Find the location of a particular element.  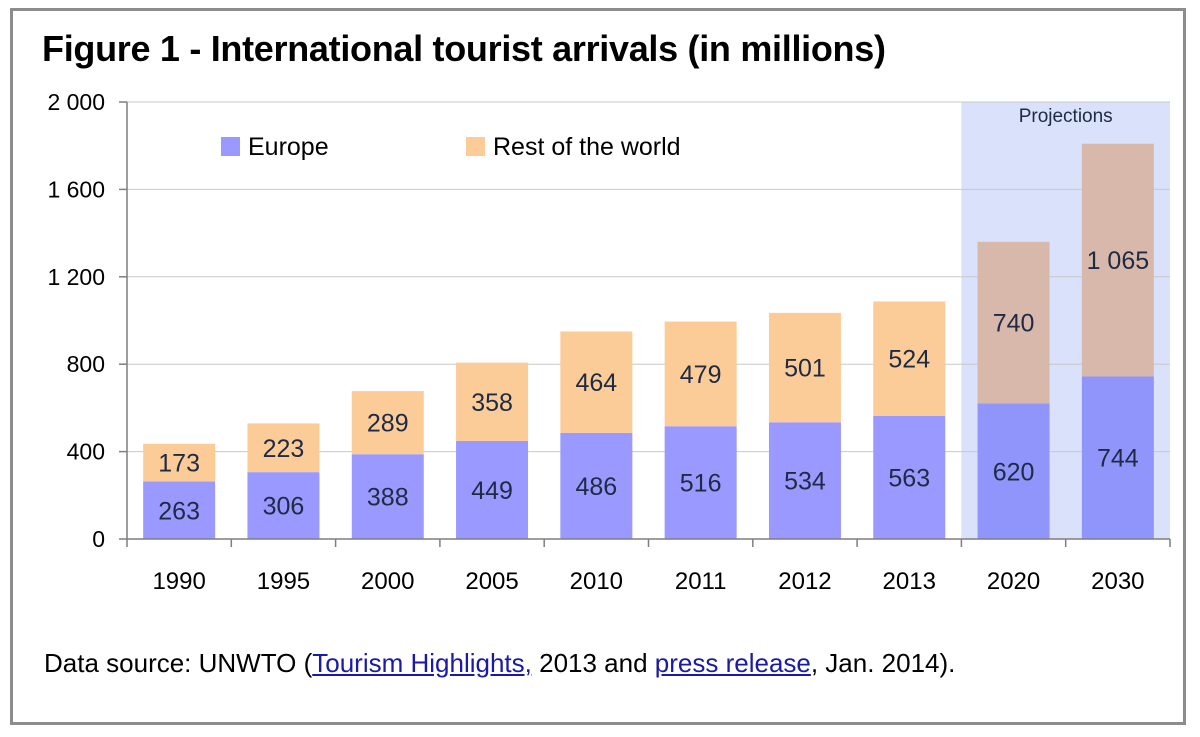

bar-europe-2011 is located at coordinates (700, 482).